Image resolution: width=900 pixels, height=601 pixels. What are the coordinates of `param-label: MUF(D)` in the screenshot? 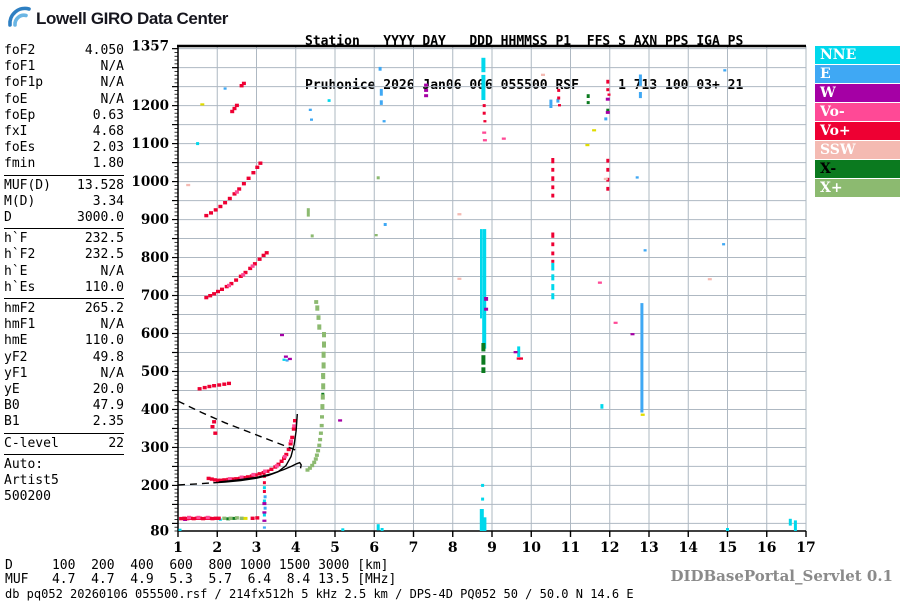 It's located at (27, 185).